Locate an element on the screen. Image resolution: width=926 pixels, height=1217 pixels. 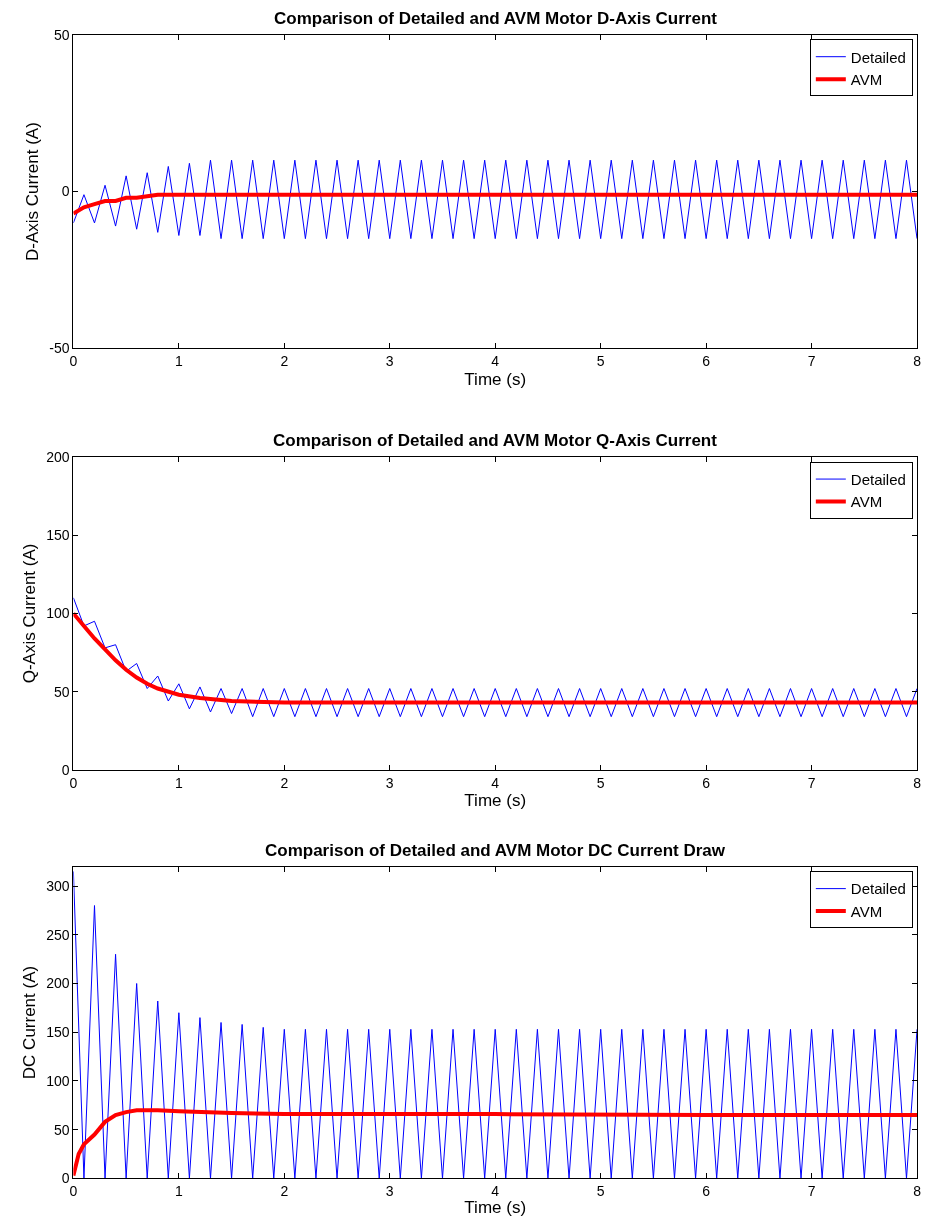
chart-title: Comparison of Detailed and AVM Motor DC Current Draw is located at coordinates (495, 850).